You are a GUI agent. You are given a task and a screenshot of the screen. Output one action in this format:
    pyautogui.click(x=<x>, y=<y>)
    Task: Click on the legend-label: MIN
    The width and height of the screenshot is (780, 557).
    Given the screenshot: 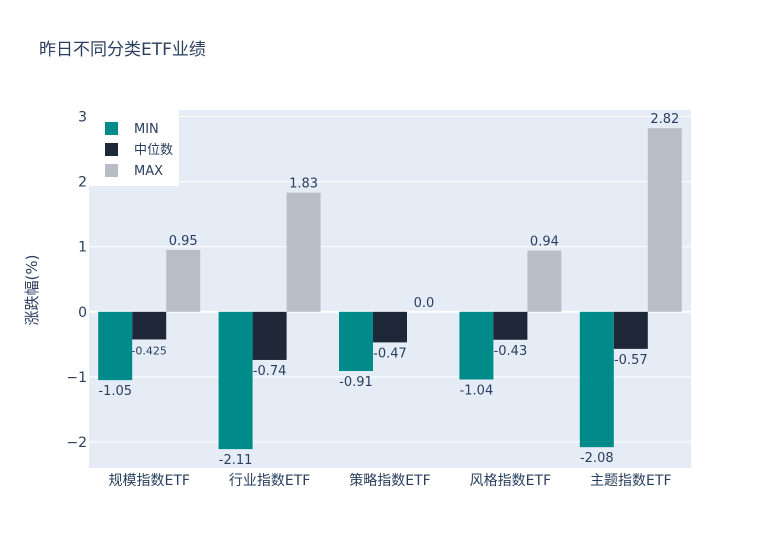 What is the action you would take?
    pyautogui.click(x=146, y=129)
    